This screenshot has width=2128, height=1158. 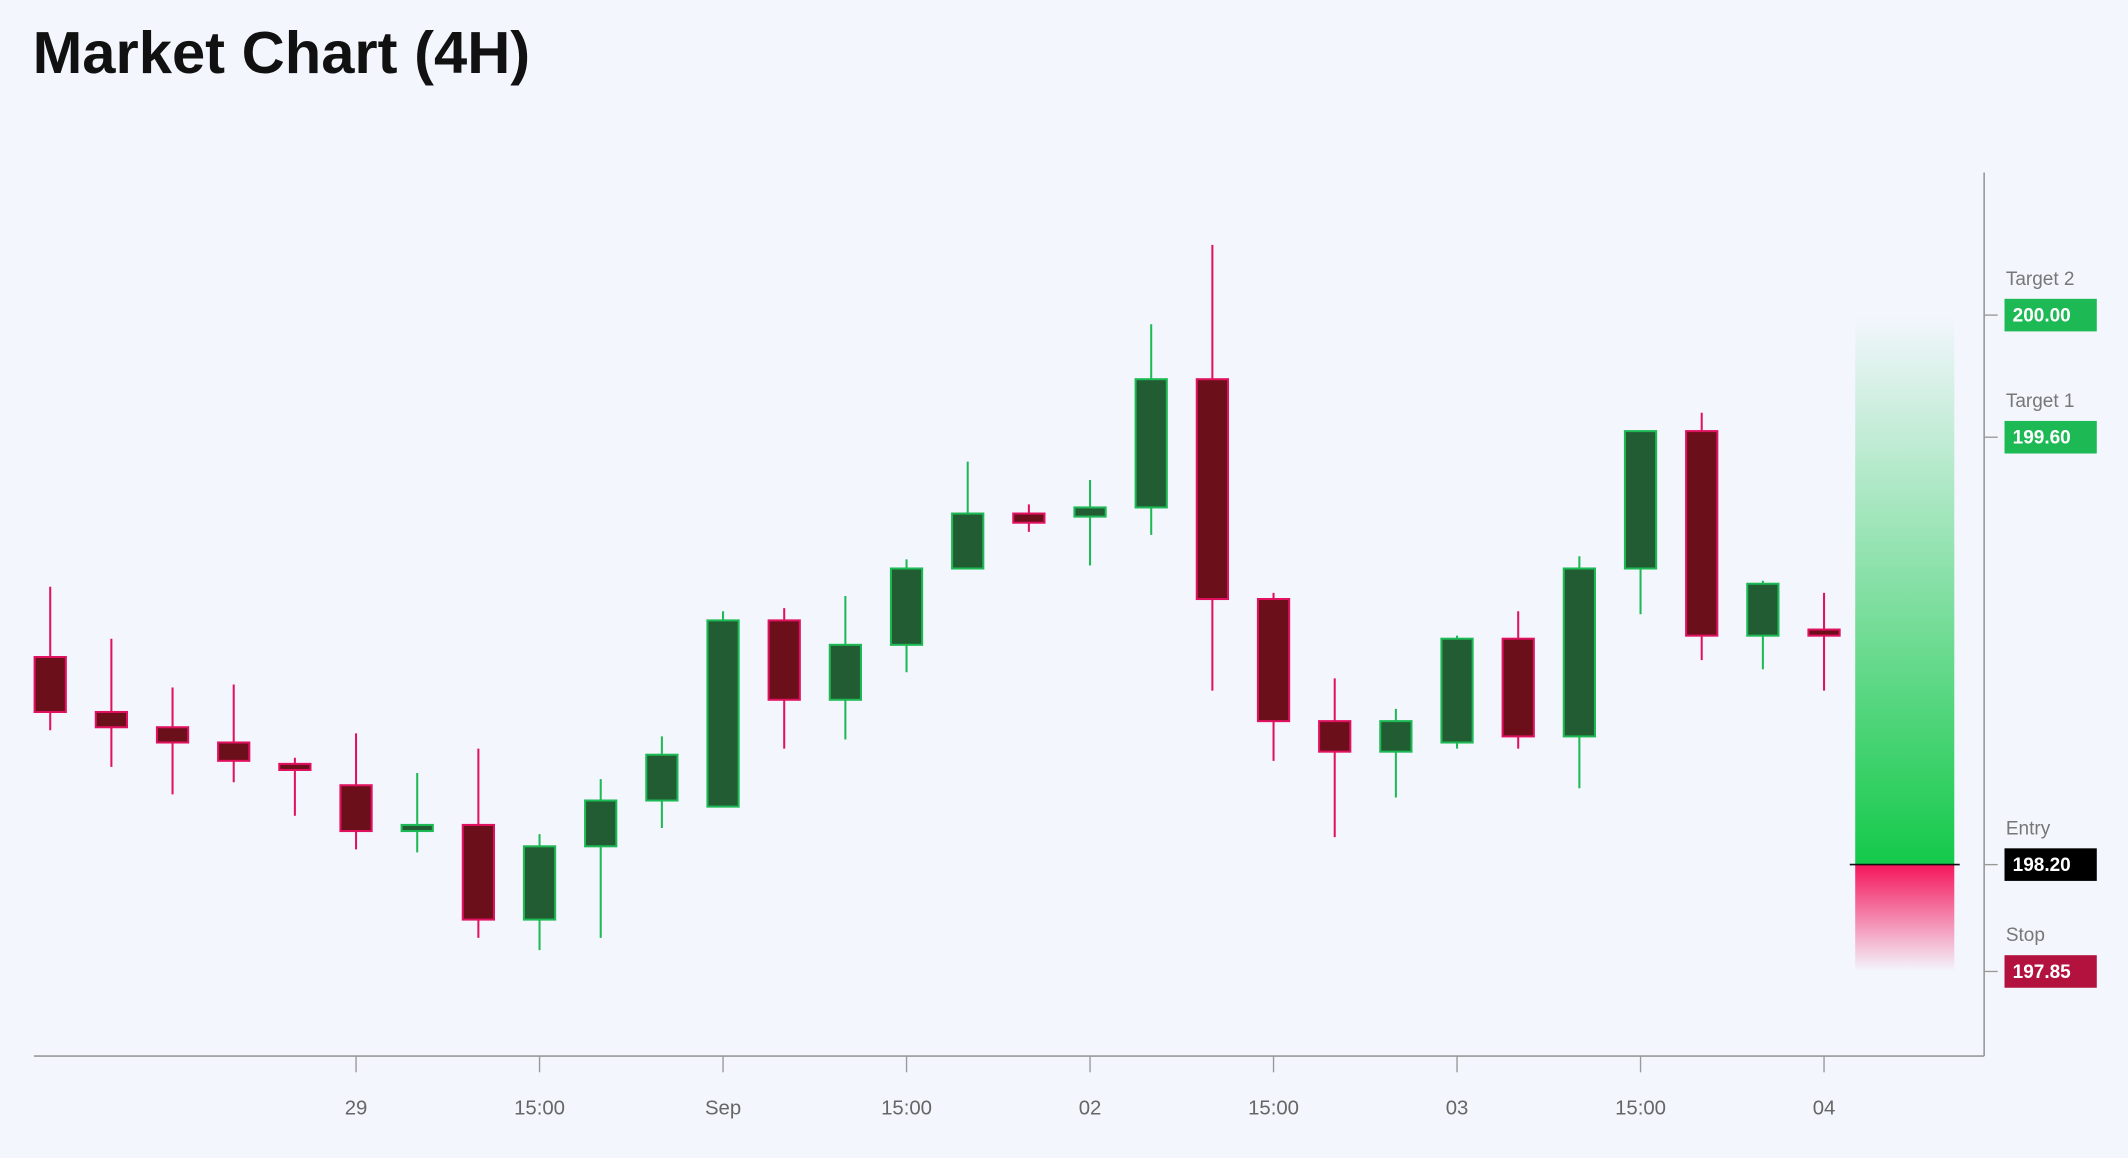 What do you see at coordinates (1824, 1108) in the screenshot?
I see `x-tick-label: 04` at bounding box center [1824, 1108].